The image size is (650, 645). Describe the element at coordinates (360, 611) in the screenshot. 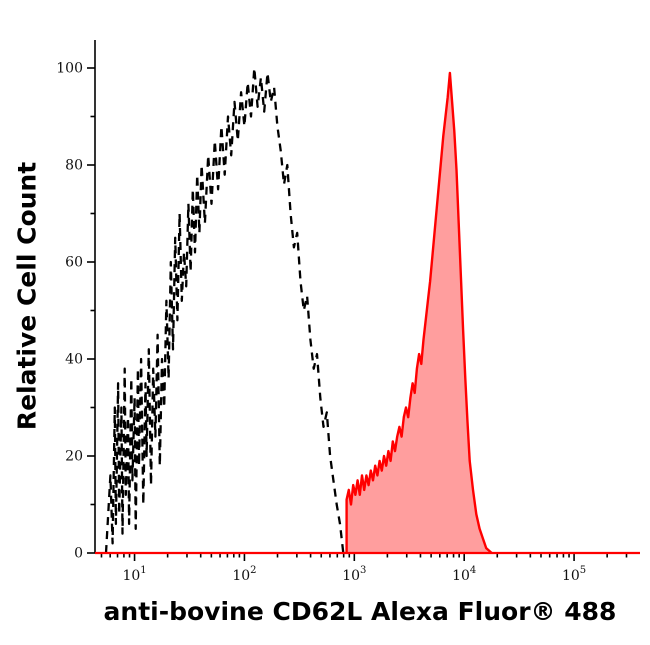

I see `x-axis-label: anti-bovine CD62L Alexa Fluor® 488` at that location.